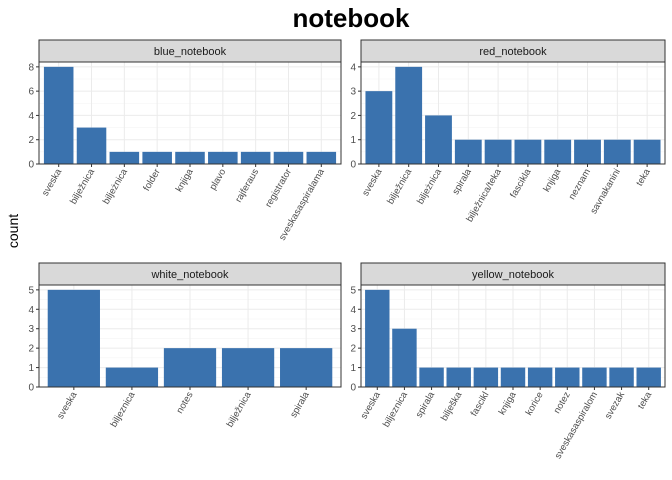 This screenshot has height=480, width=672. Describe the element at coordinates (498, 151) in the screenshot. I see `bar-bilježnica/teka` at that location.